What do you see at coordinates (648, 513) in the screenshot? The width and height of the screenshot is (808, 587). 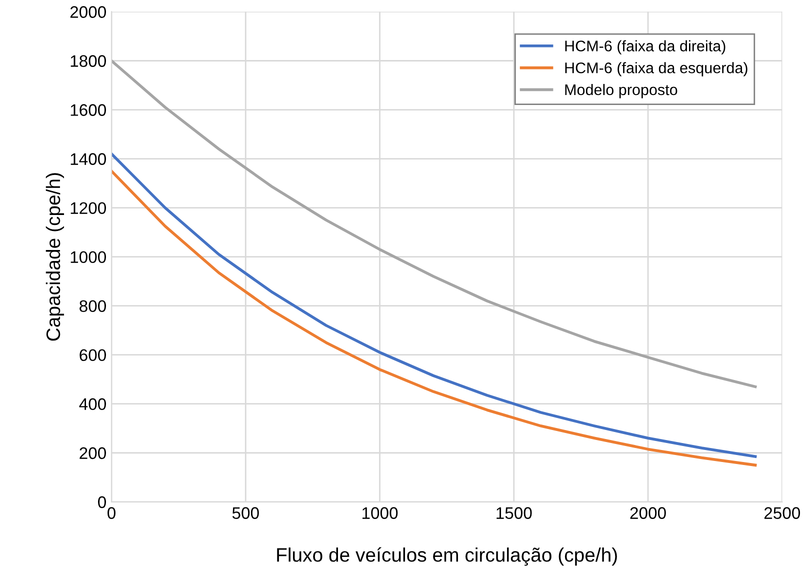 I see `x-tick-label: 2000` at bounding box center [648, 513].